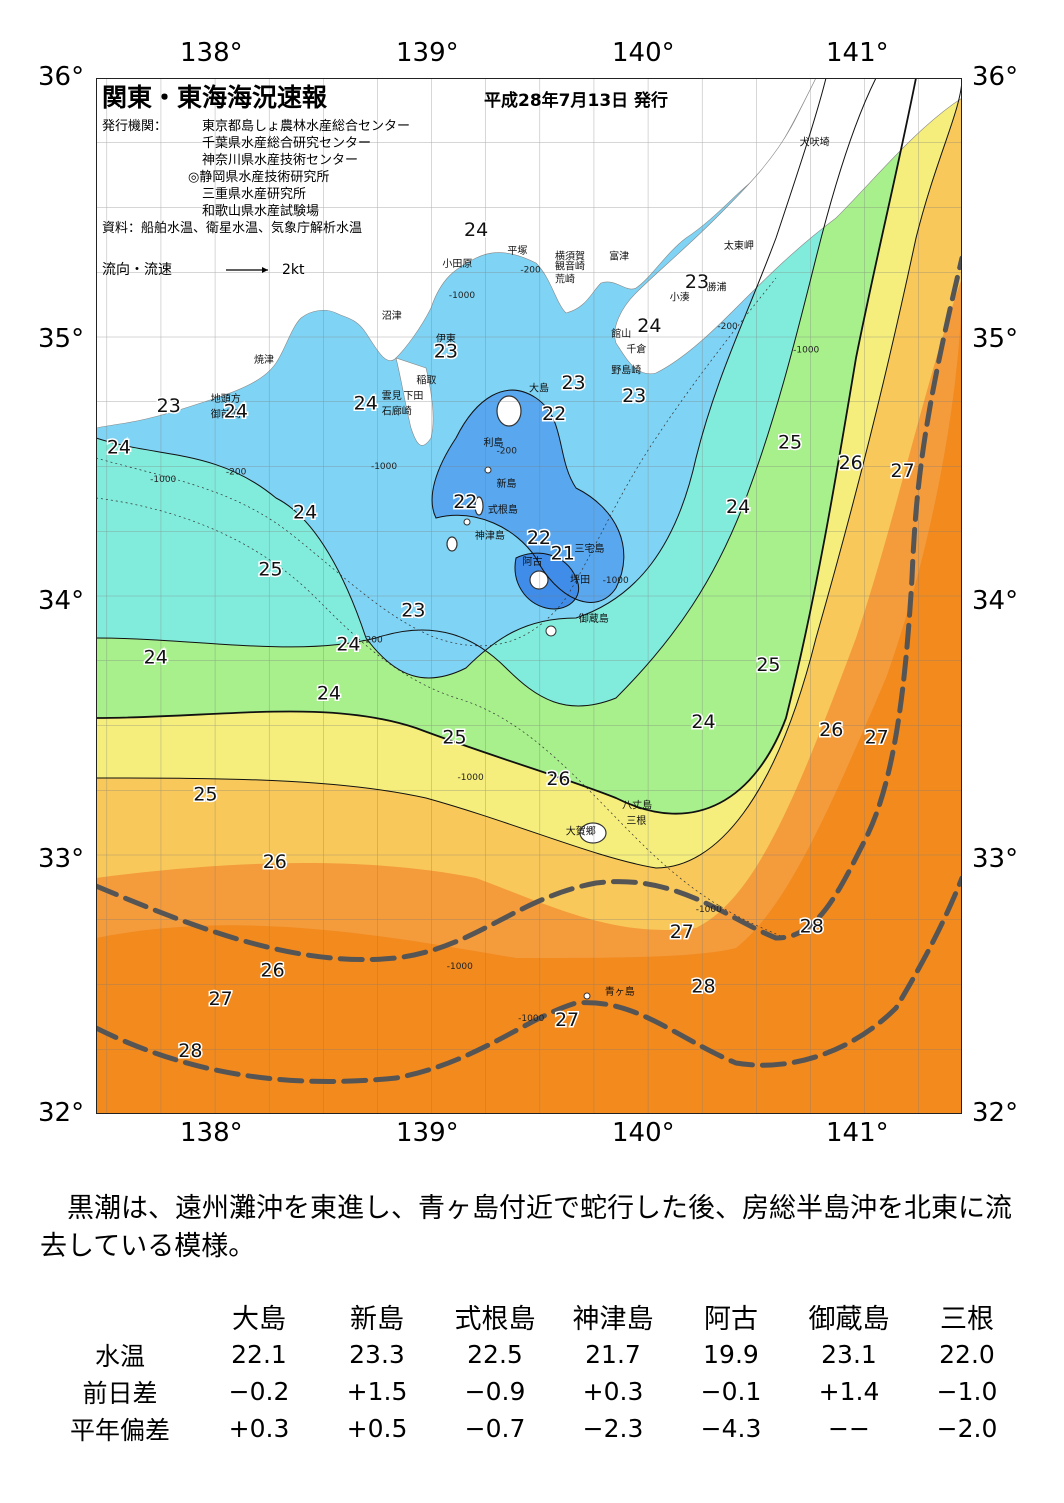  I want to click on lat-label-right-32: 32°, so click(995, 1113).